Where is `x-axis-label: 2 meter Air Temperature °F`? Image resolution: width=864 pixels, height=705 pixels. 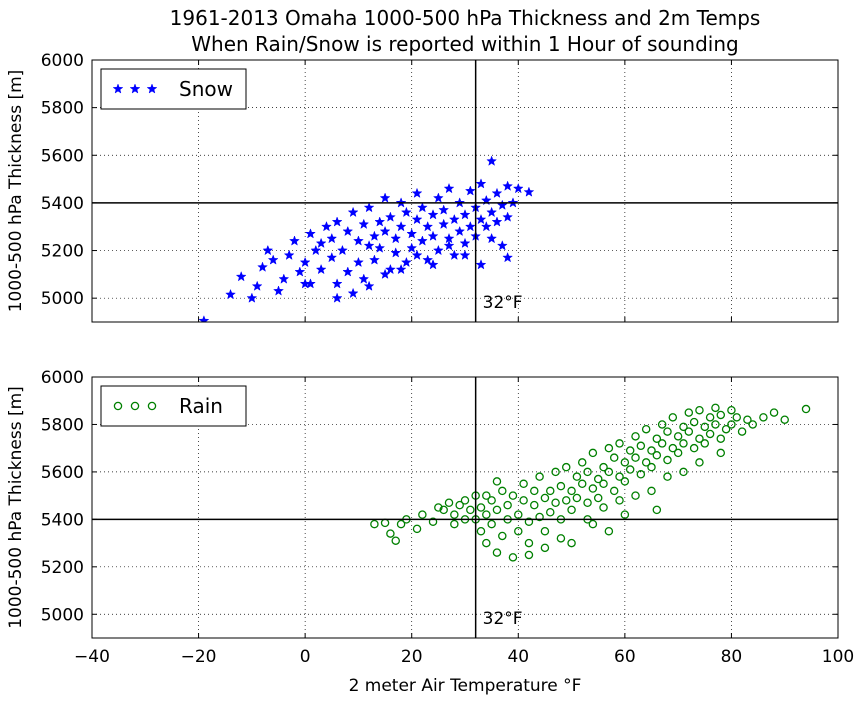
x-axis-label: 2 meter Air Temperature °F is located at coordinates (465, 686).